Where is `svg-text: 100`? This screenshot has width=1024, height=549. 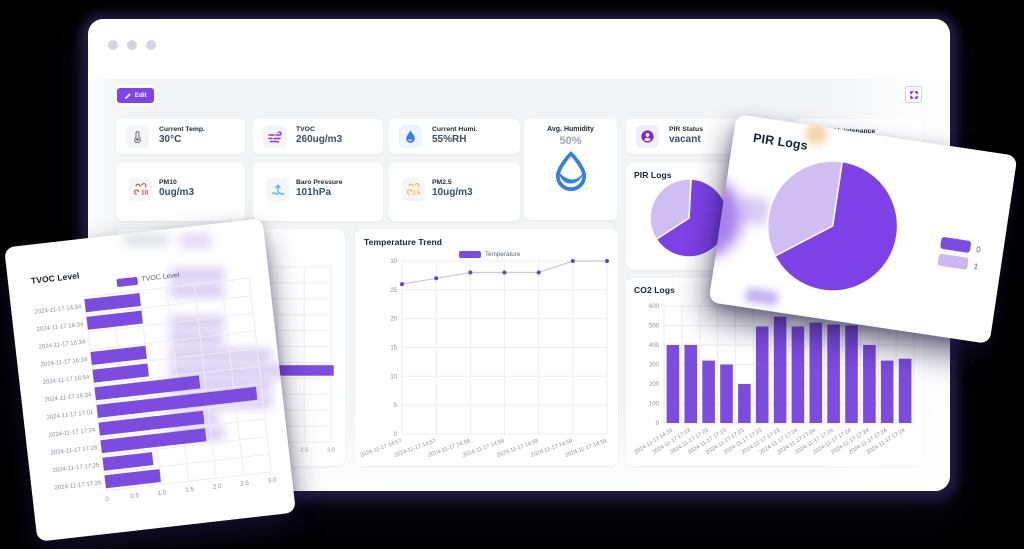
svg-text: 100 is located at coordinates (654, 405).